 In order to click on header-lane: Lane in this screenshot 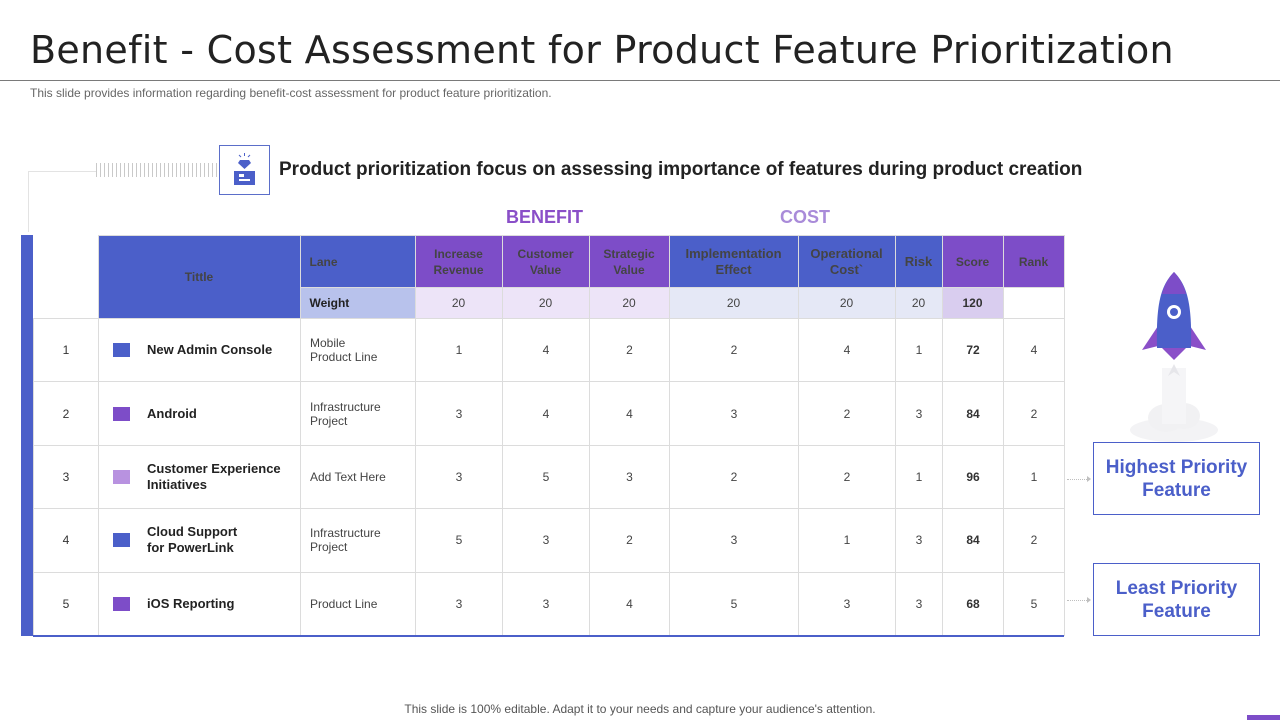, I will do `click(357, 261)`.